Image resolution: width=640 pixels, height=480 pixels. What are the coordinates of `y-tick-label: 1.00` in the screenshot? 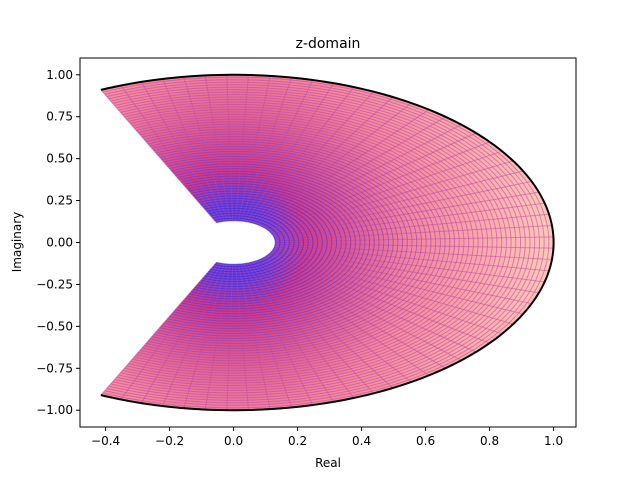 It's located at (59, 75).